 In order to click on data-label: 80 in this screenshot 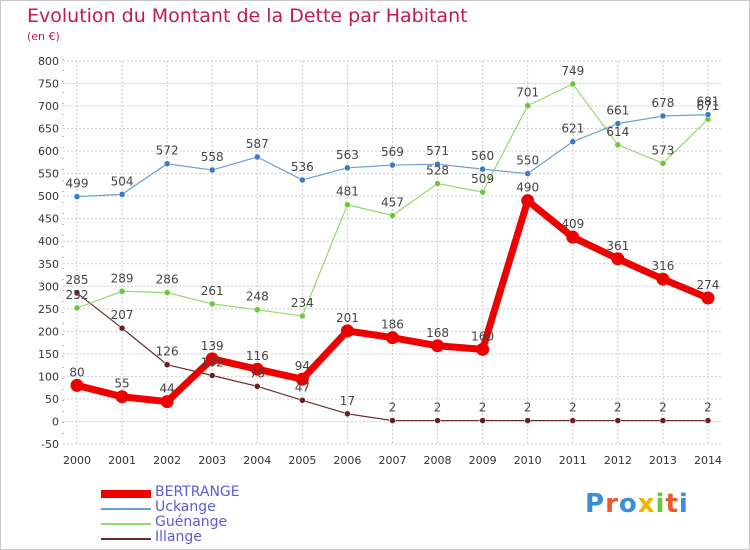, I will do `click(76, 372)`.